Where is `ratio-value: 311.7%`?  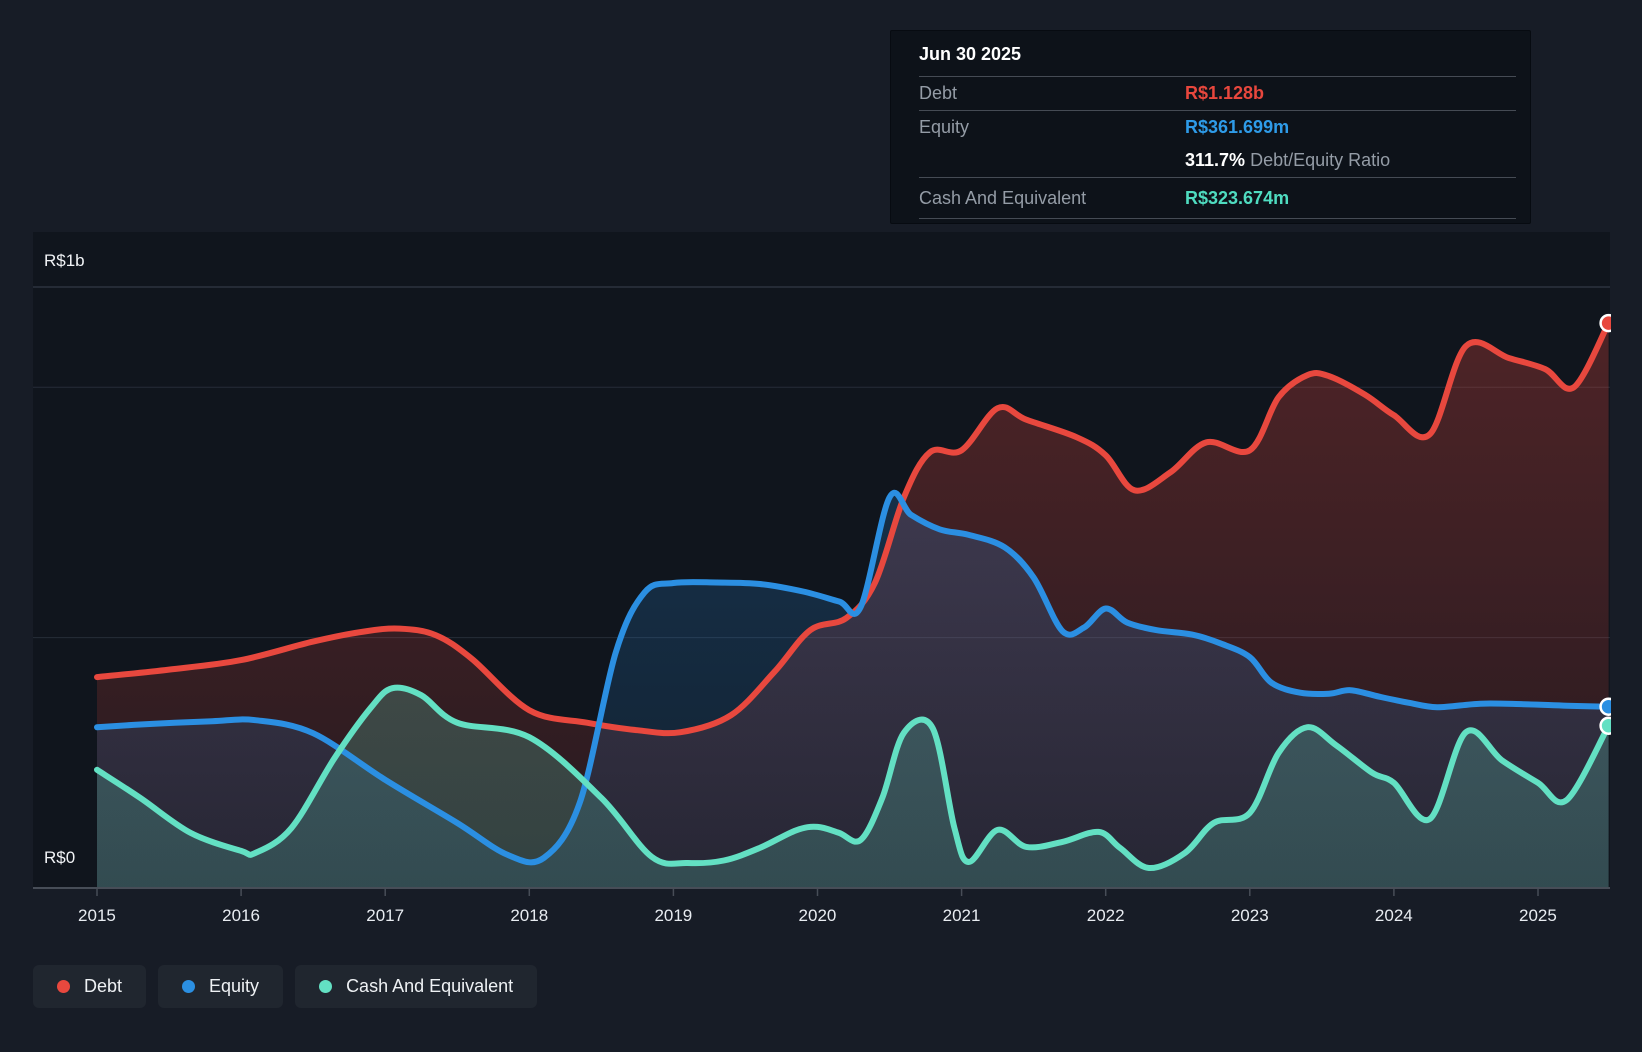
ratio-value: 311.7% is located at coordinates (1215, 160).